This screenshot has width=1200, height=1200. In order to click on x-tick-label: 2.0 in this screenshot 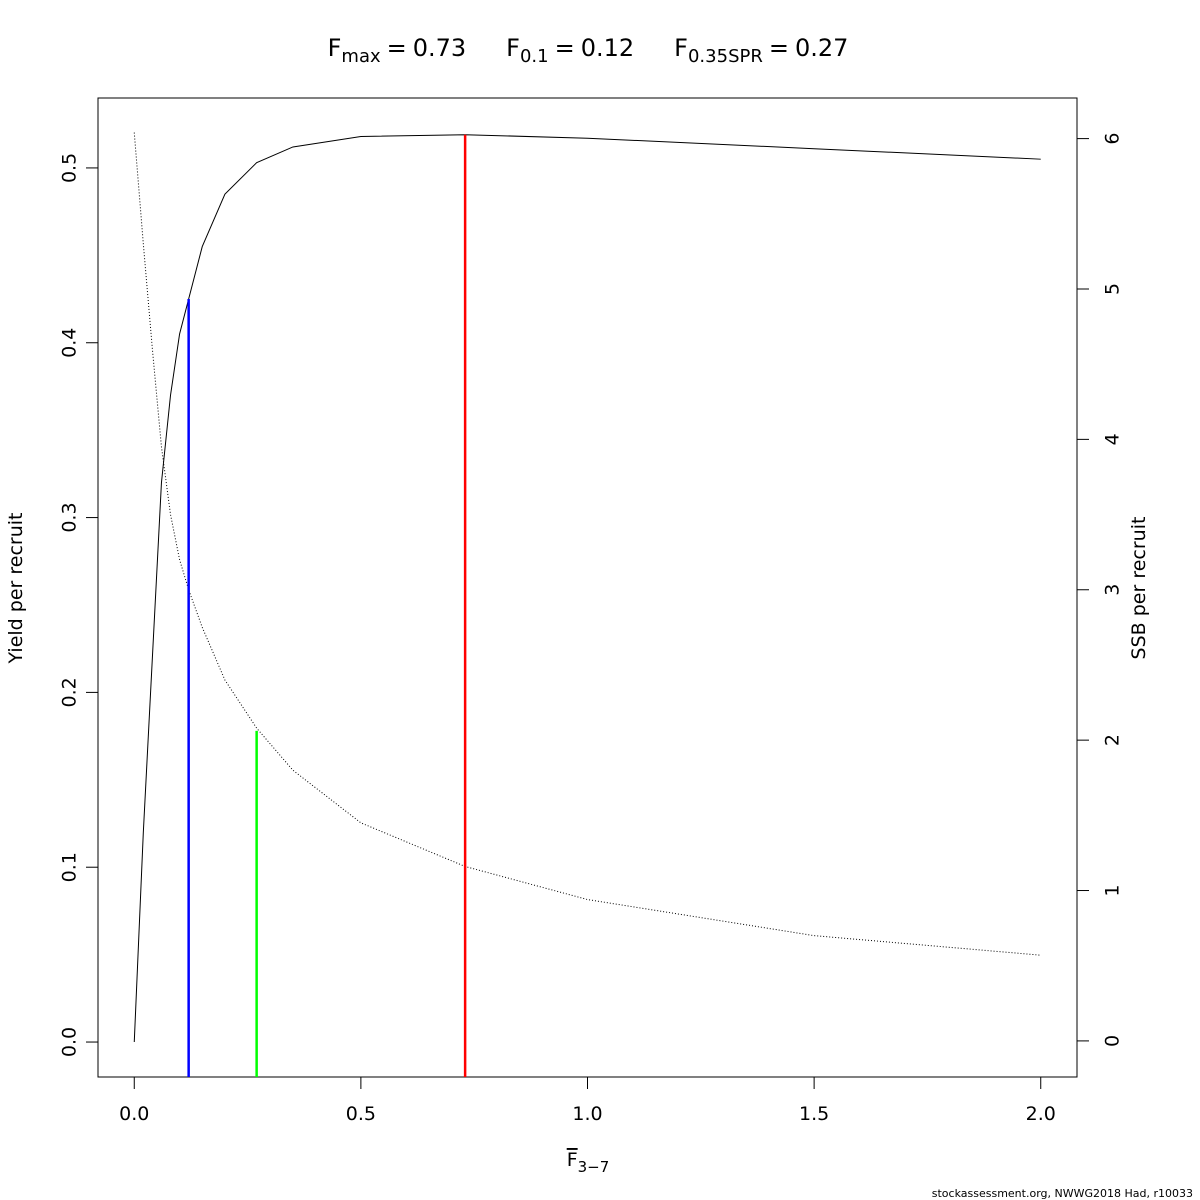, I will do `click(1041, 1114)`.